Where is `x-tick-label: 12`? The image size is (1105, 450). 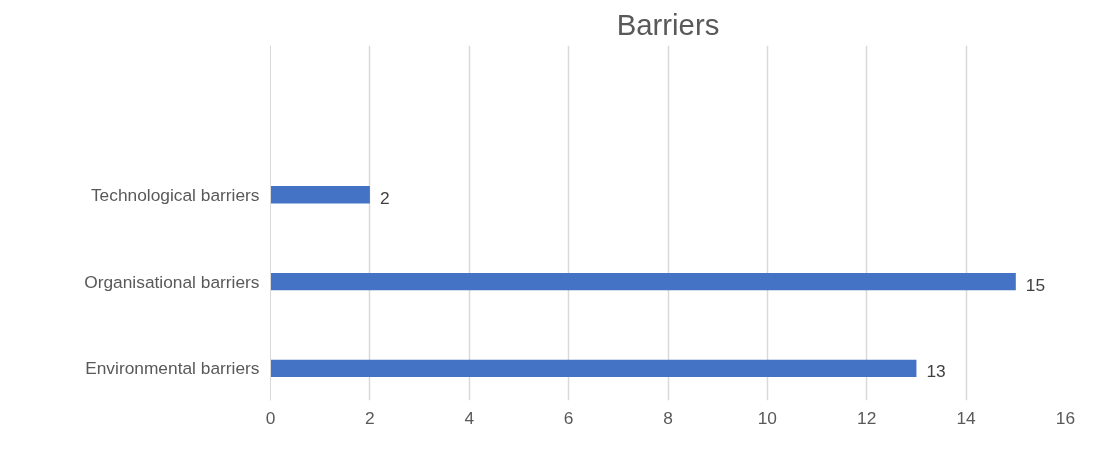
x-tick-label: 12 is located at coordinates (867, 417).